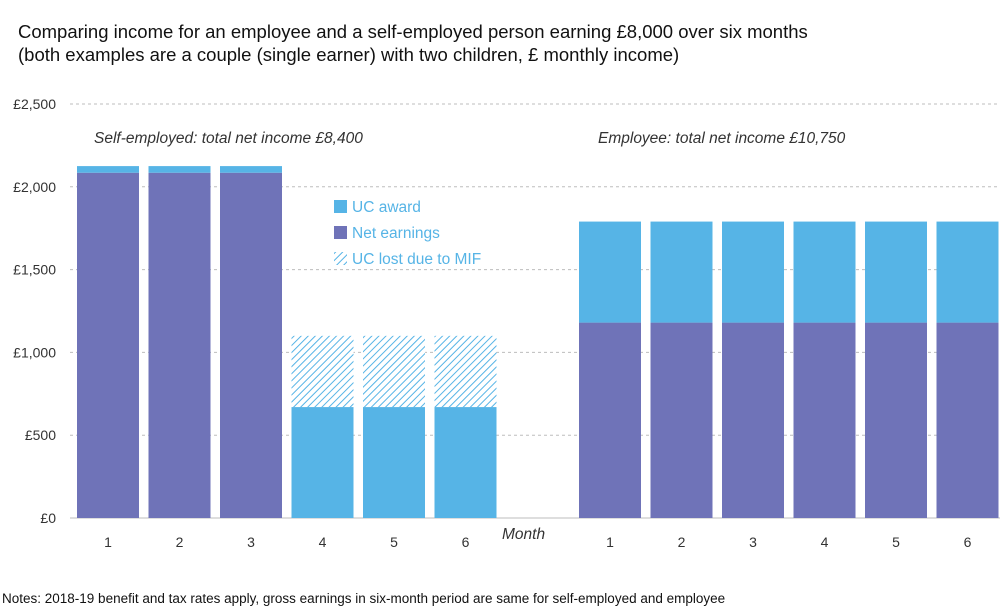 This screenshot has height=616, width=1002. Describe the element at coordinates (40, 435) in the screenshot. I see `y-tick-label: £500` at that location.